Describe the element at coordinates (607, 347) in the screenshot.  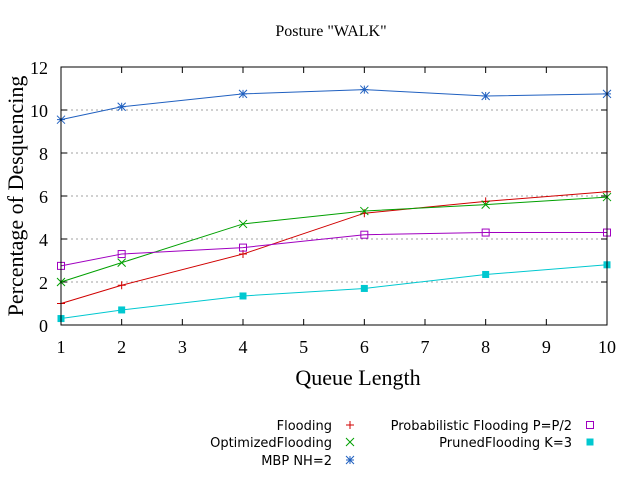
I see `x-tick-label: 10` at that location.